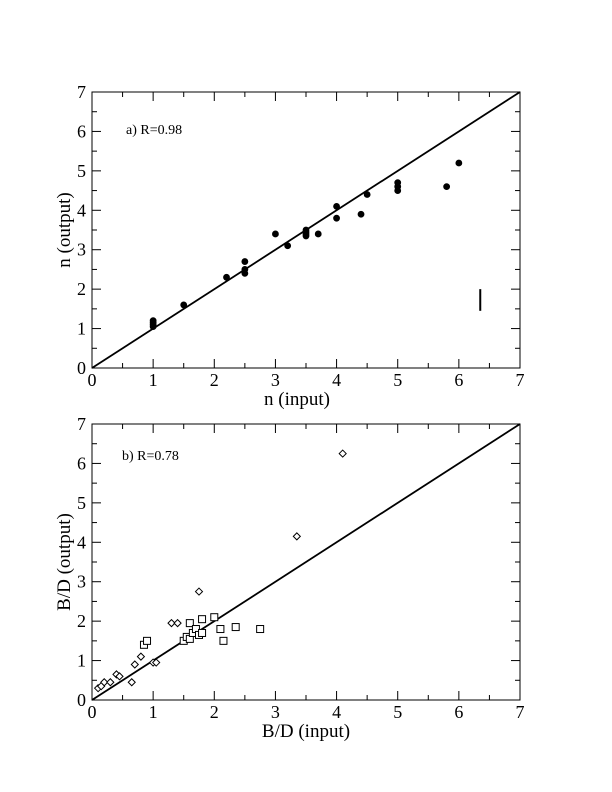  Describe the element at coordinates (154, 130) in the screenshot. I see `panel-a-annotation: a) R=0.98` at that location.